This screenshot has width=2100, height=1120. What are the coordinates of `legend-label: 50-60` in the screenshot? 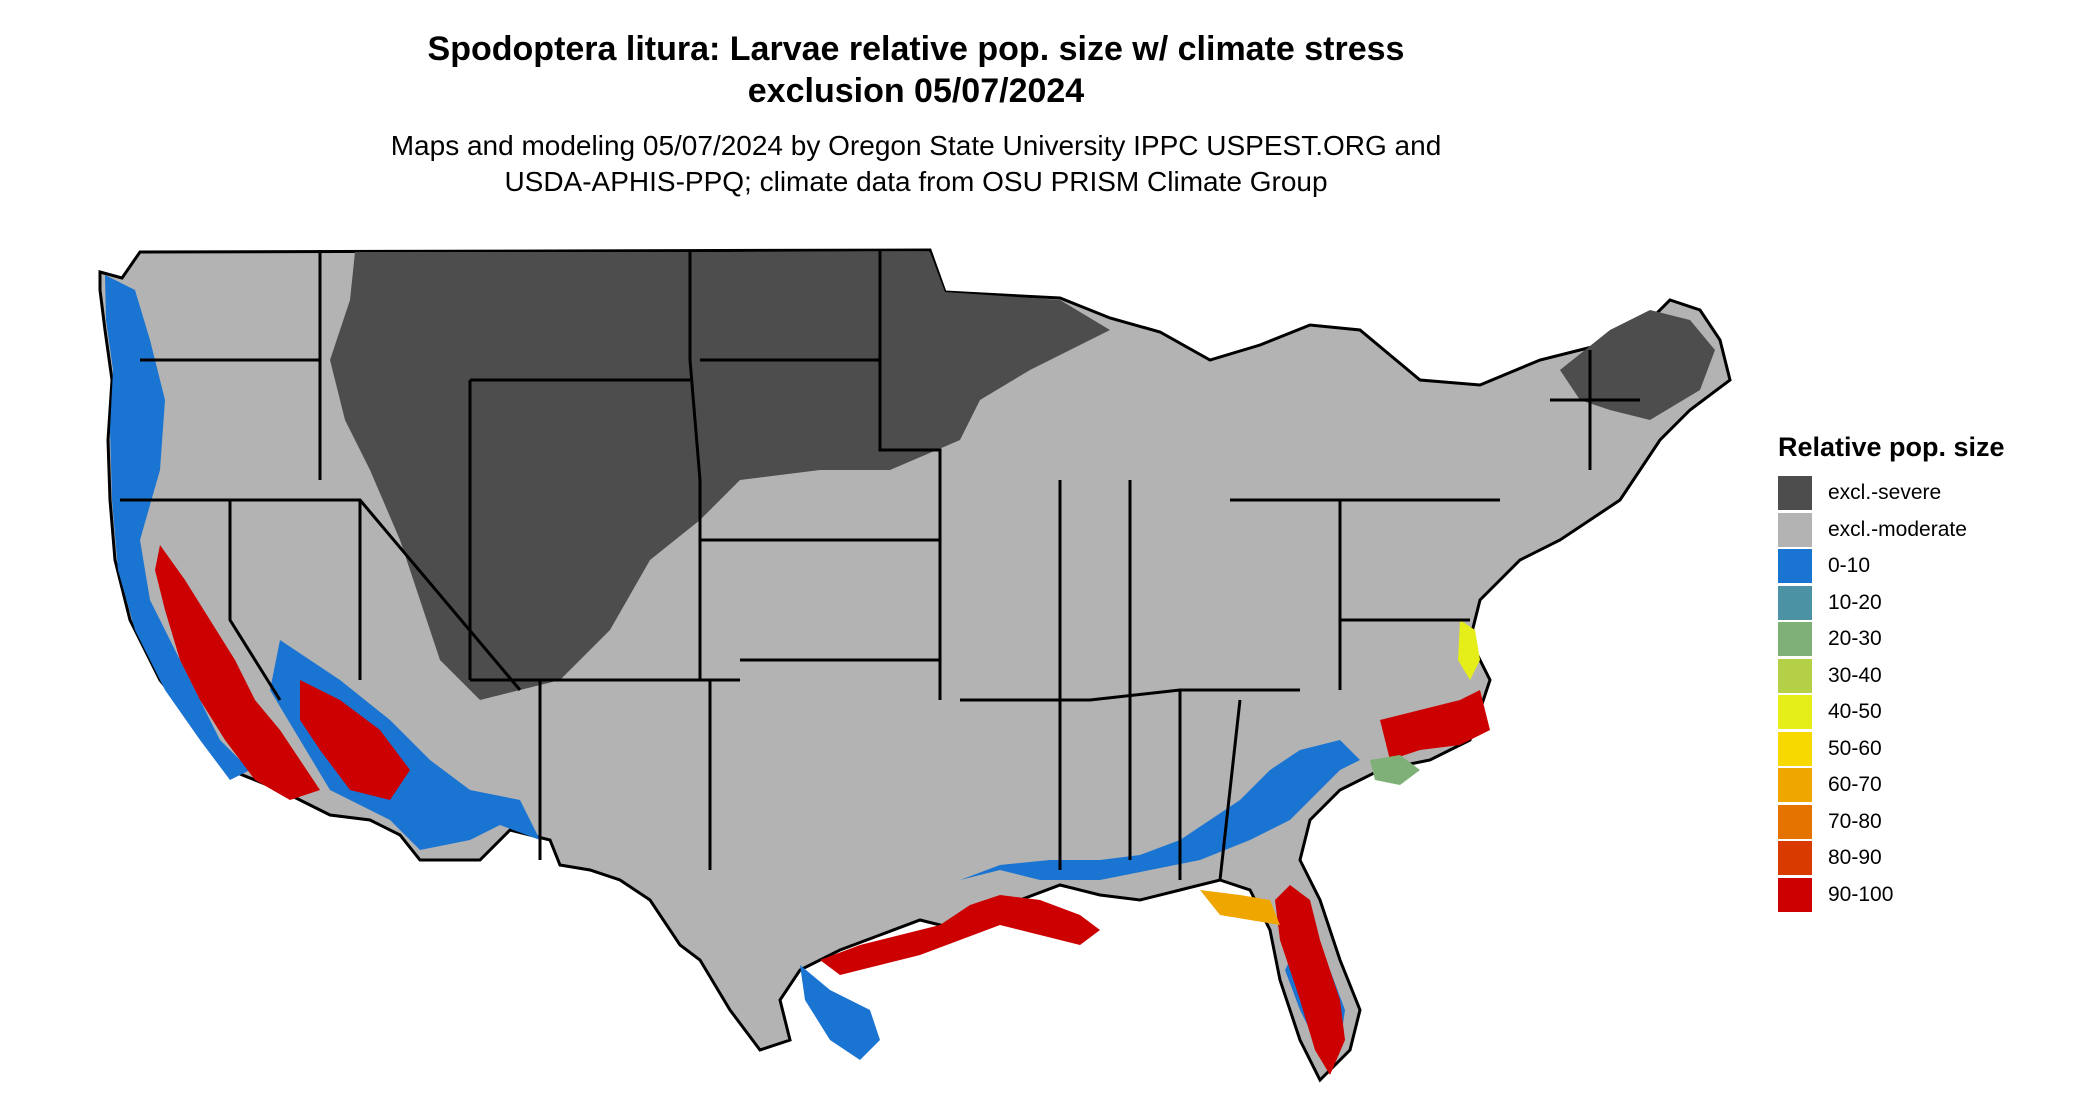 It's located at (1855, 748).